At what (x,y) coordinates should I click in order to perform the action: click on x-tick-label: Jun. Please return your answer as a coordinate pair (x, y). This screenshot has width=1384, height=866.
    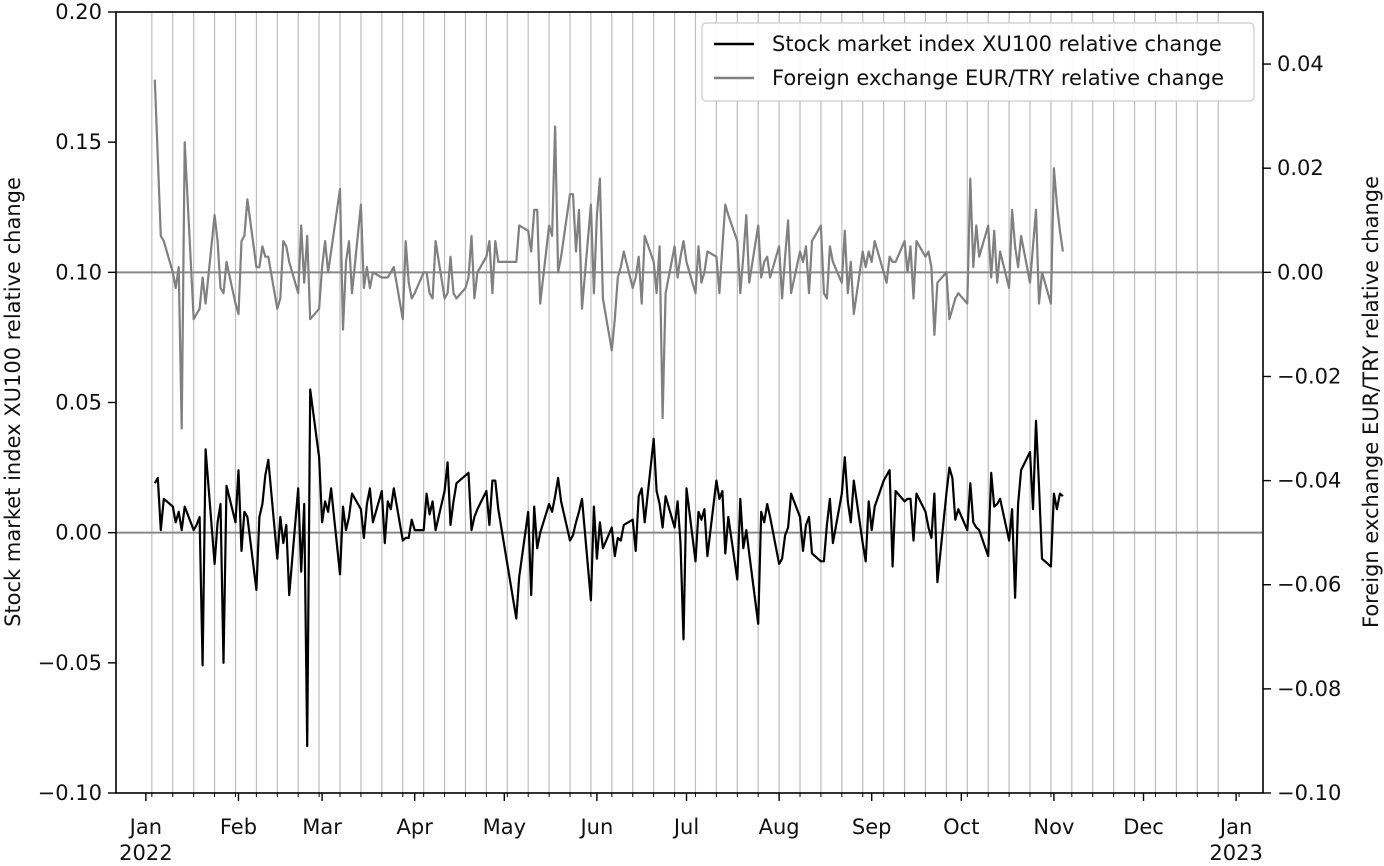
    Looking at the image, I should click on (595, 827).